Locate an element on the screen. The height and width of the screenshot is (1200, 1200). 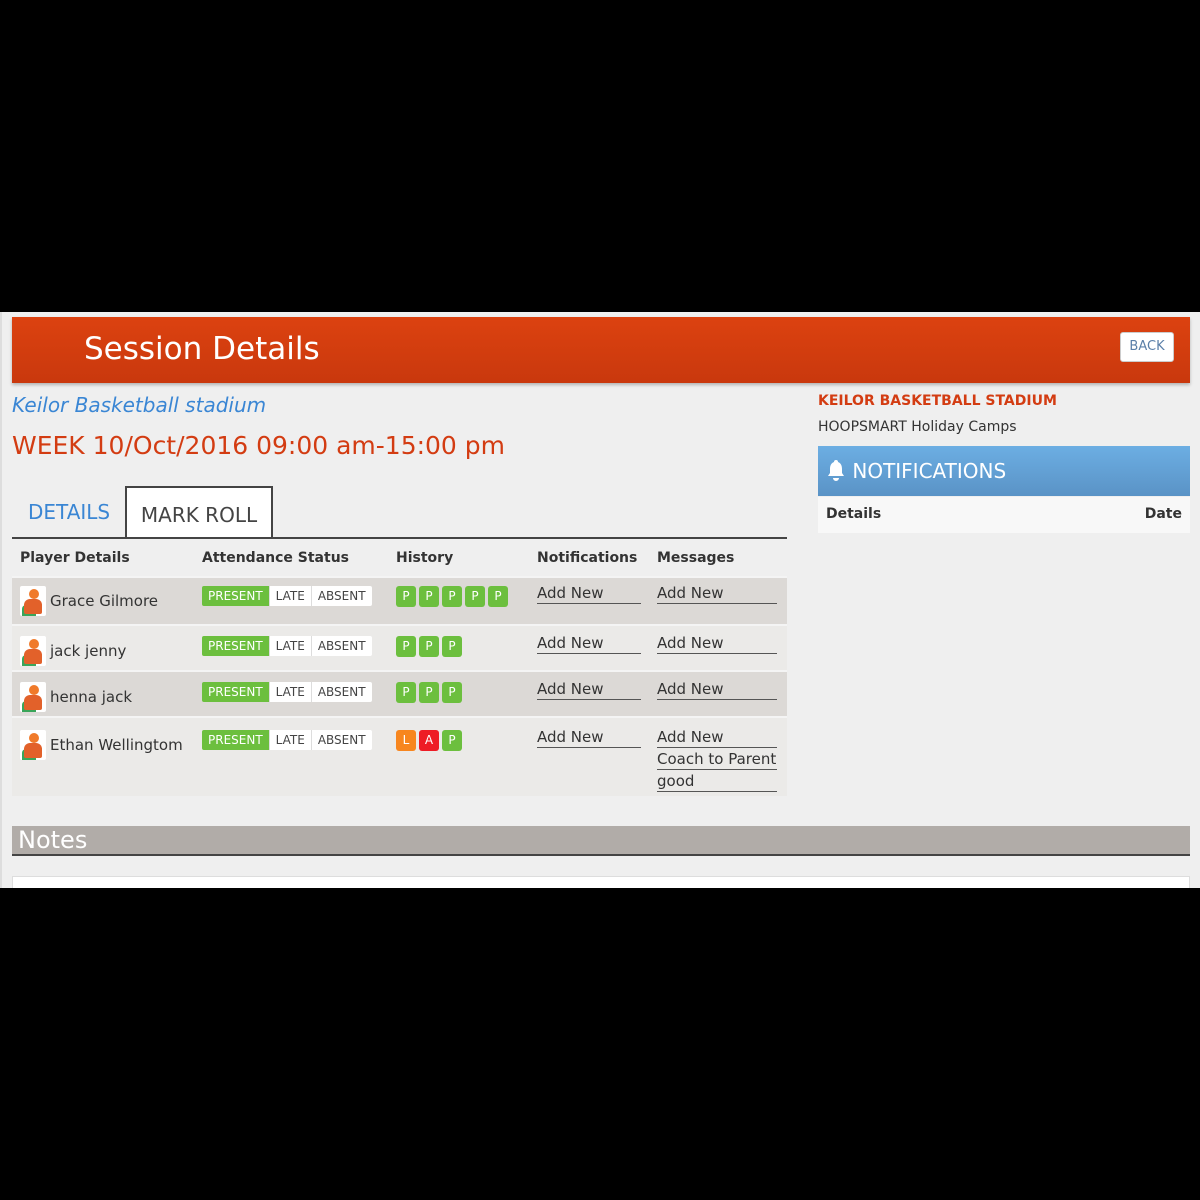
player-name: Grace Gilmore is located at coordinates (104, 601).